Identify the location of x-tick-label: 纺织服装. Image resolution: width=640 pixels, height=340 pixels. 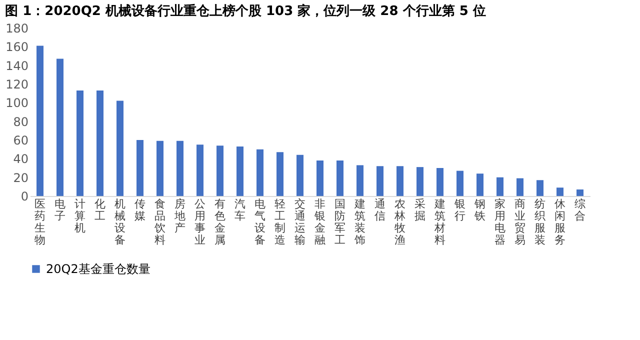
(540, 222).